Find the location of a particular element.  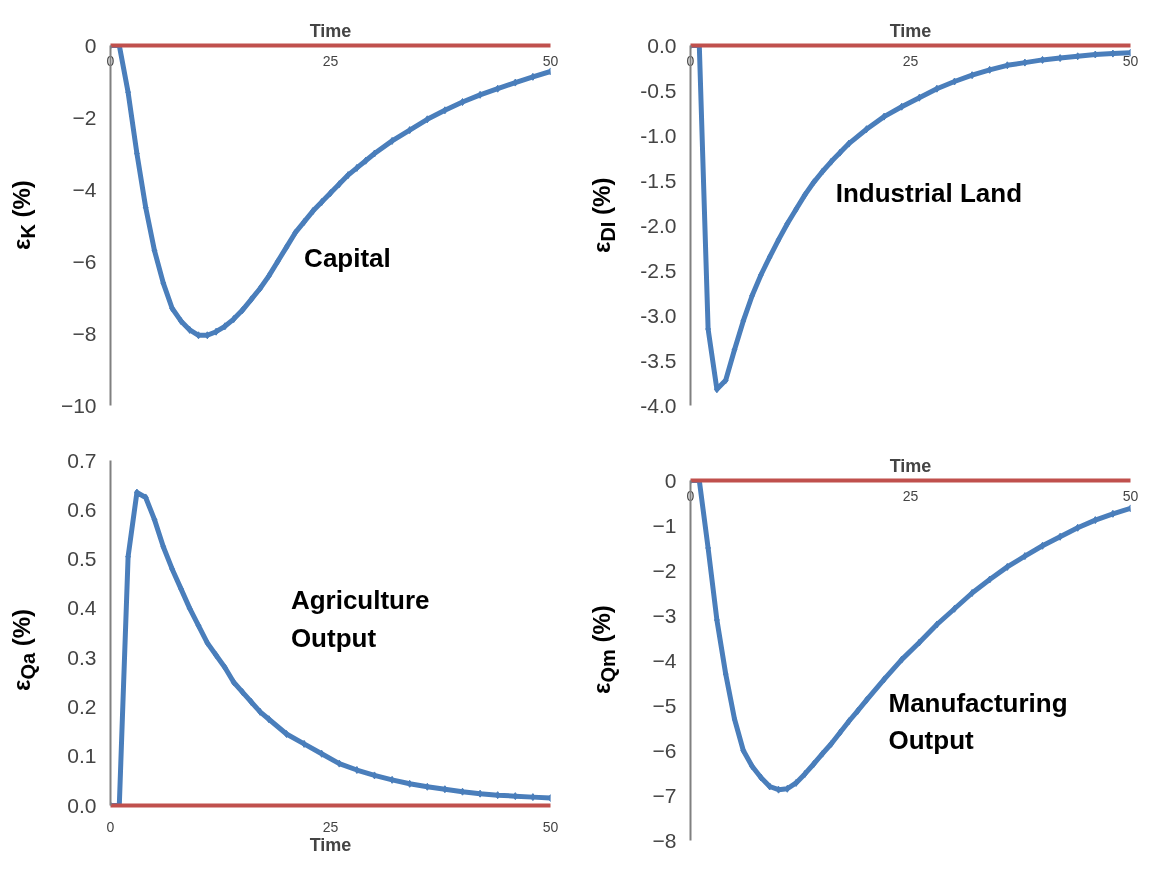

series-label: Manufacturing Output is located at coordinates (978, 721).